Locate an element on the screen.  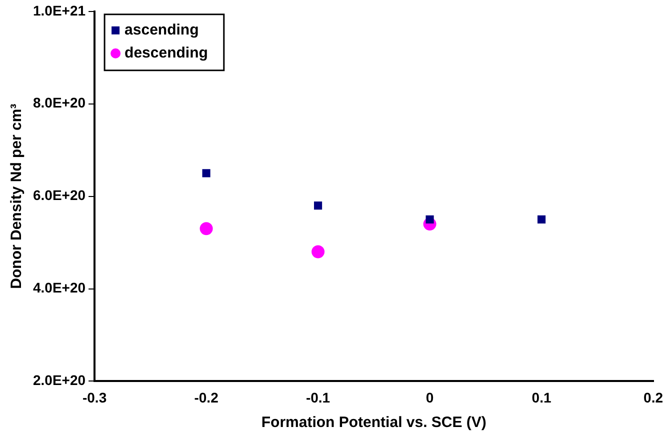
x-tick-label: -0.1 is located at coordinates (318, 397).